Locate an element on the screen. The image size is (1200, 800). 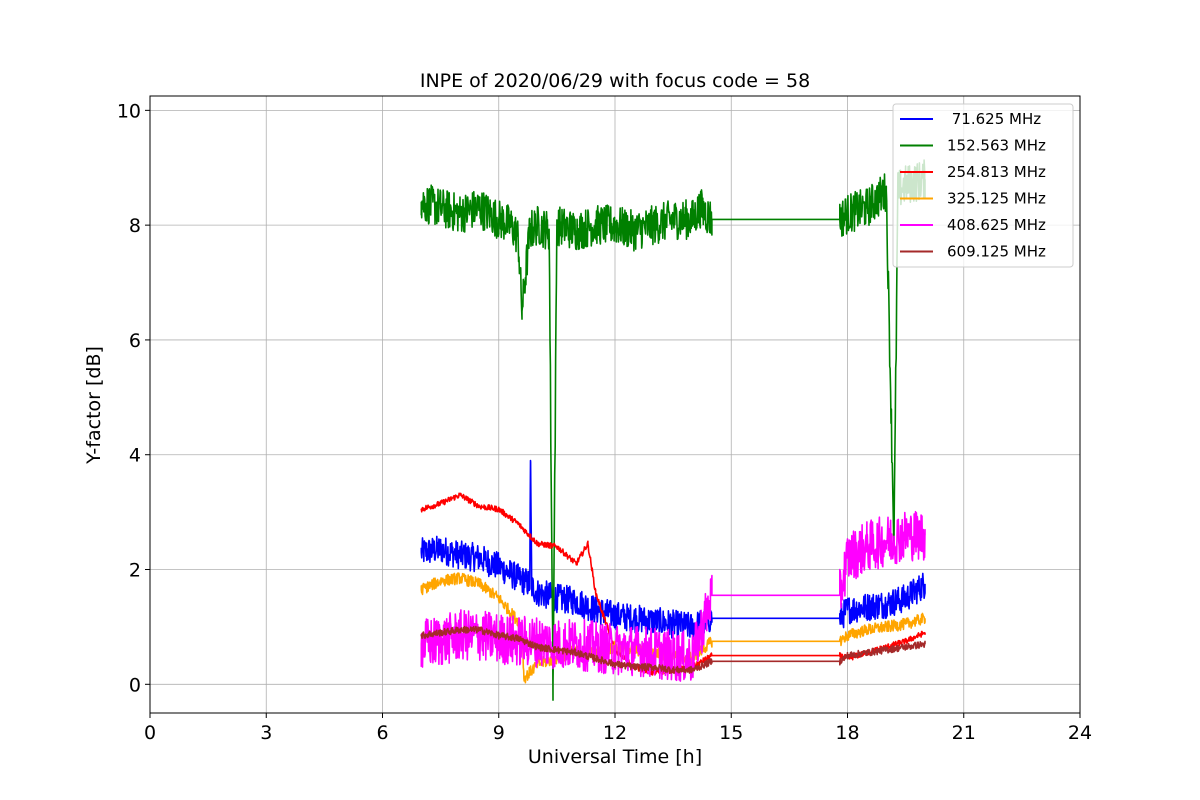
x-tick-label: 21 is located at coordinates (964, 733).